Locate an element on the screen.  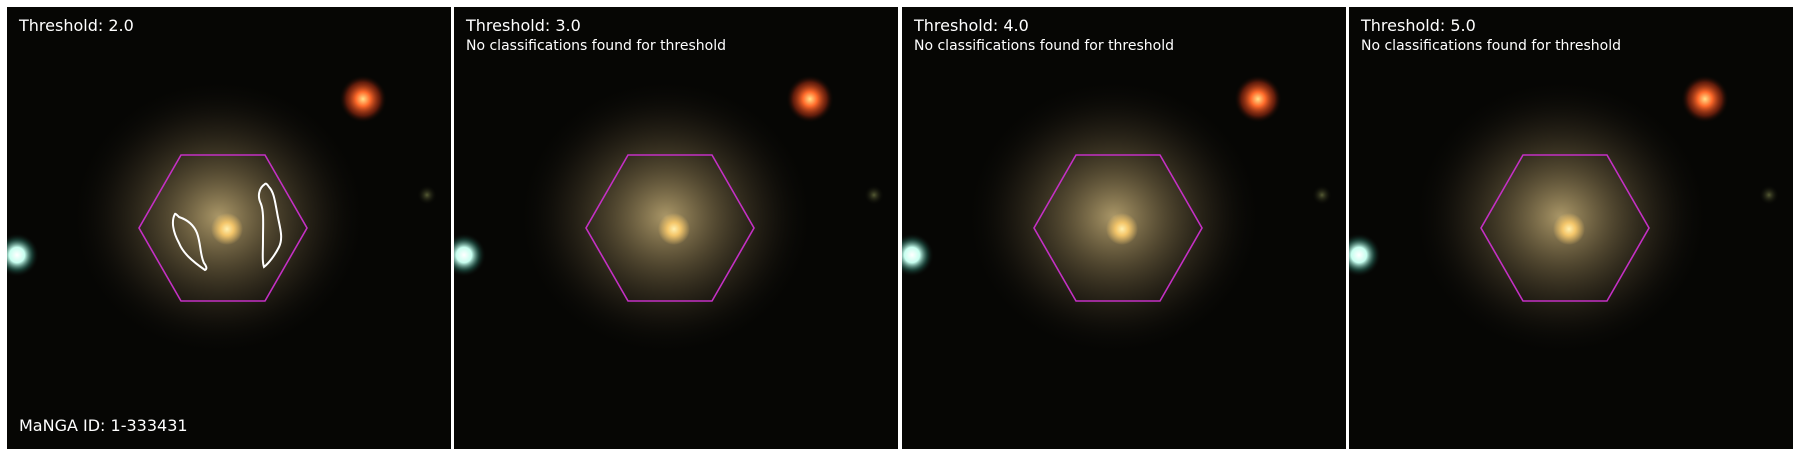
threshold-label: Threshold: 2.0 is located at coordinates (76, 25).